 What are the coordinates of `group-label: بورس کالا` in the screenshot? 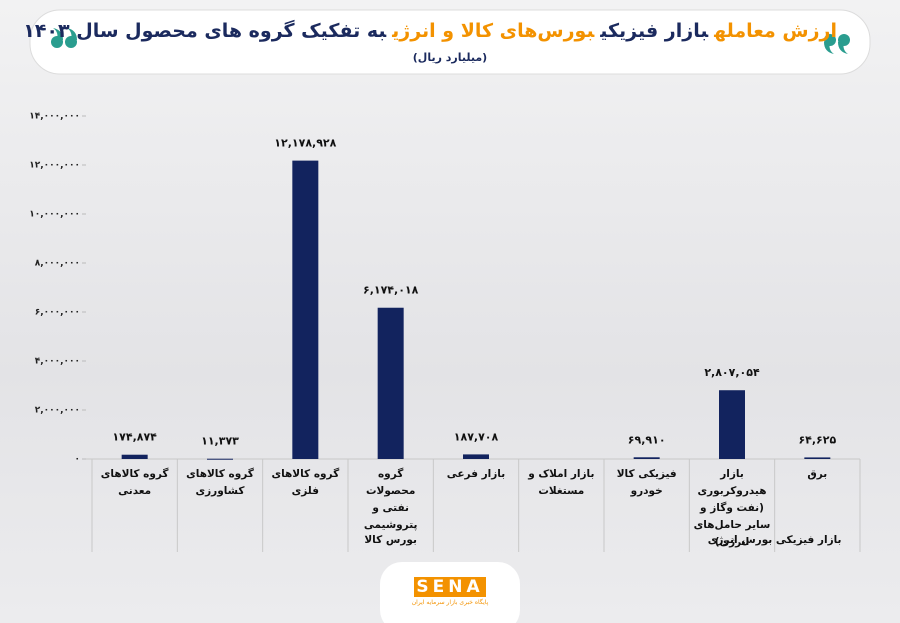 It's located at (390, 540).